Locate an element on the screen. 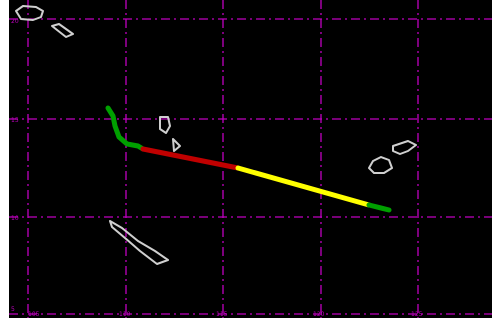 This screenshot has height=320, width=499. coastline-north-island is located at coordinates (62, 30).